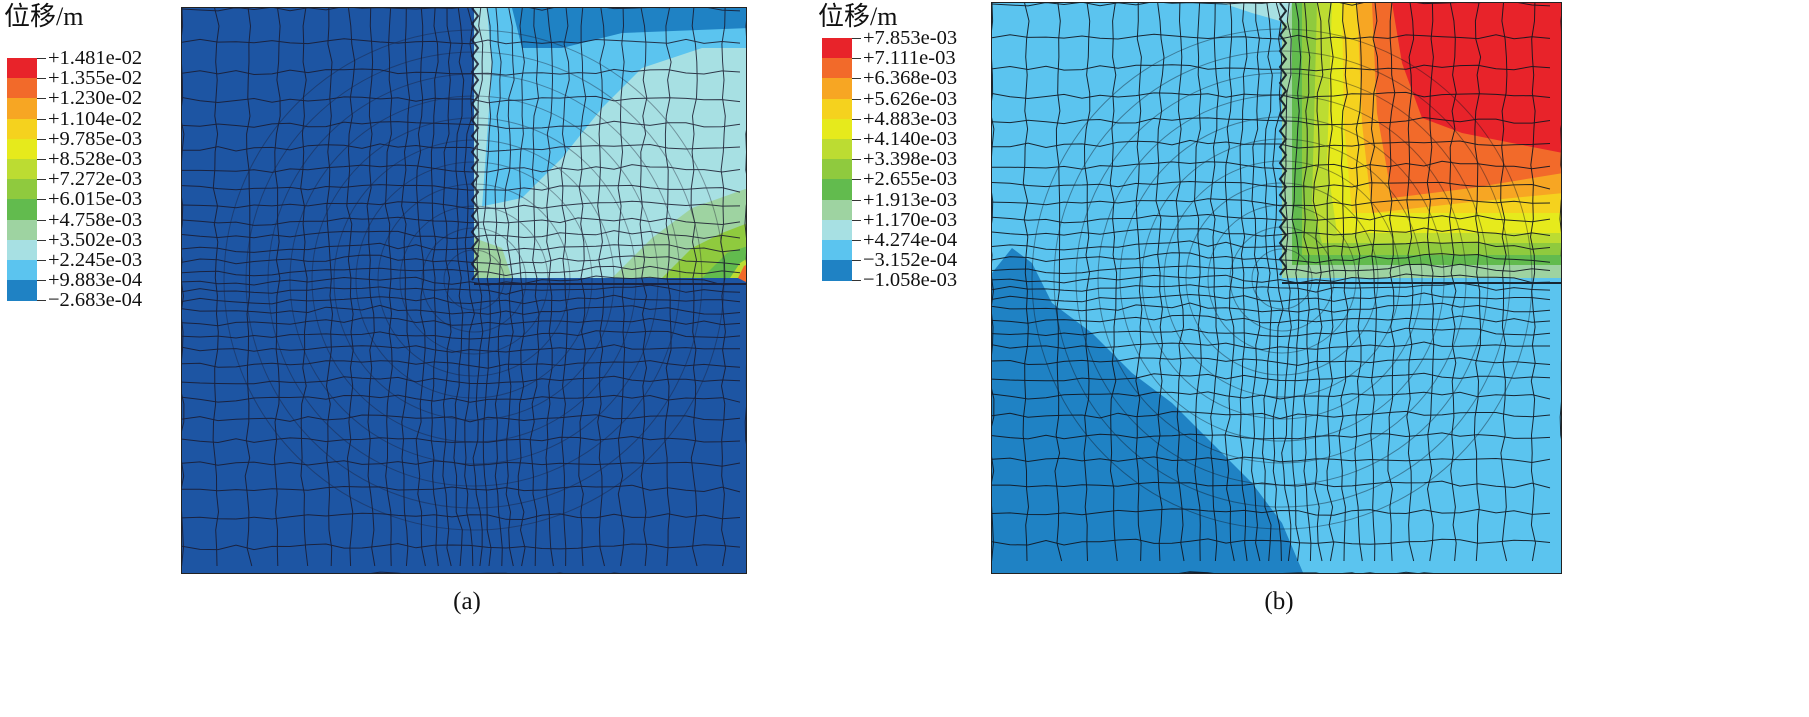  Describe the element at coordinates (95, 138) in the screenshot. I see `legend-label-a: +9.785e-03` at that location.